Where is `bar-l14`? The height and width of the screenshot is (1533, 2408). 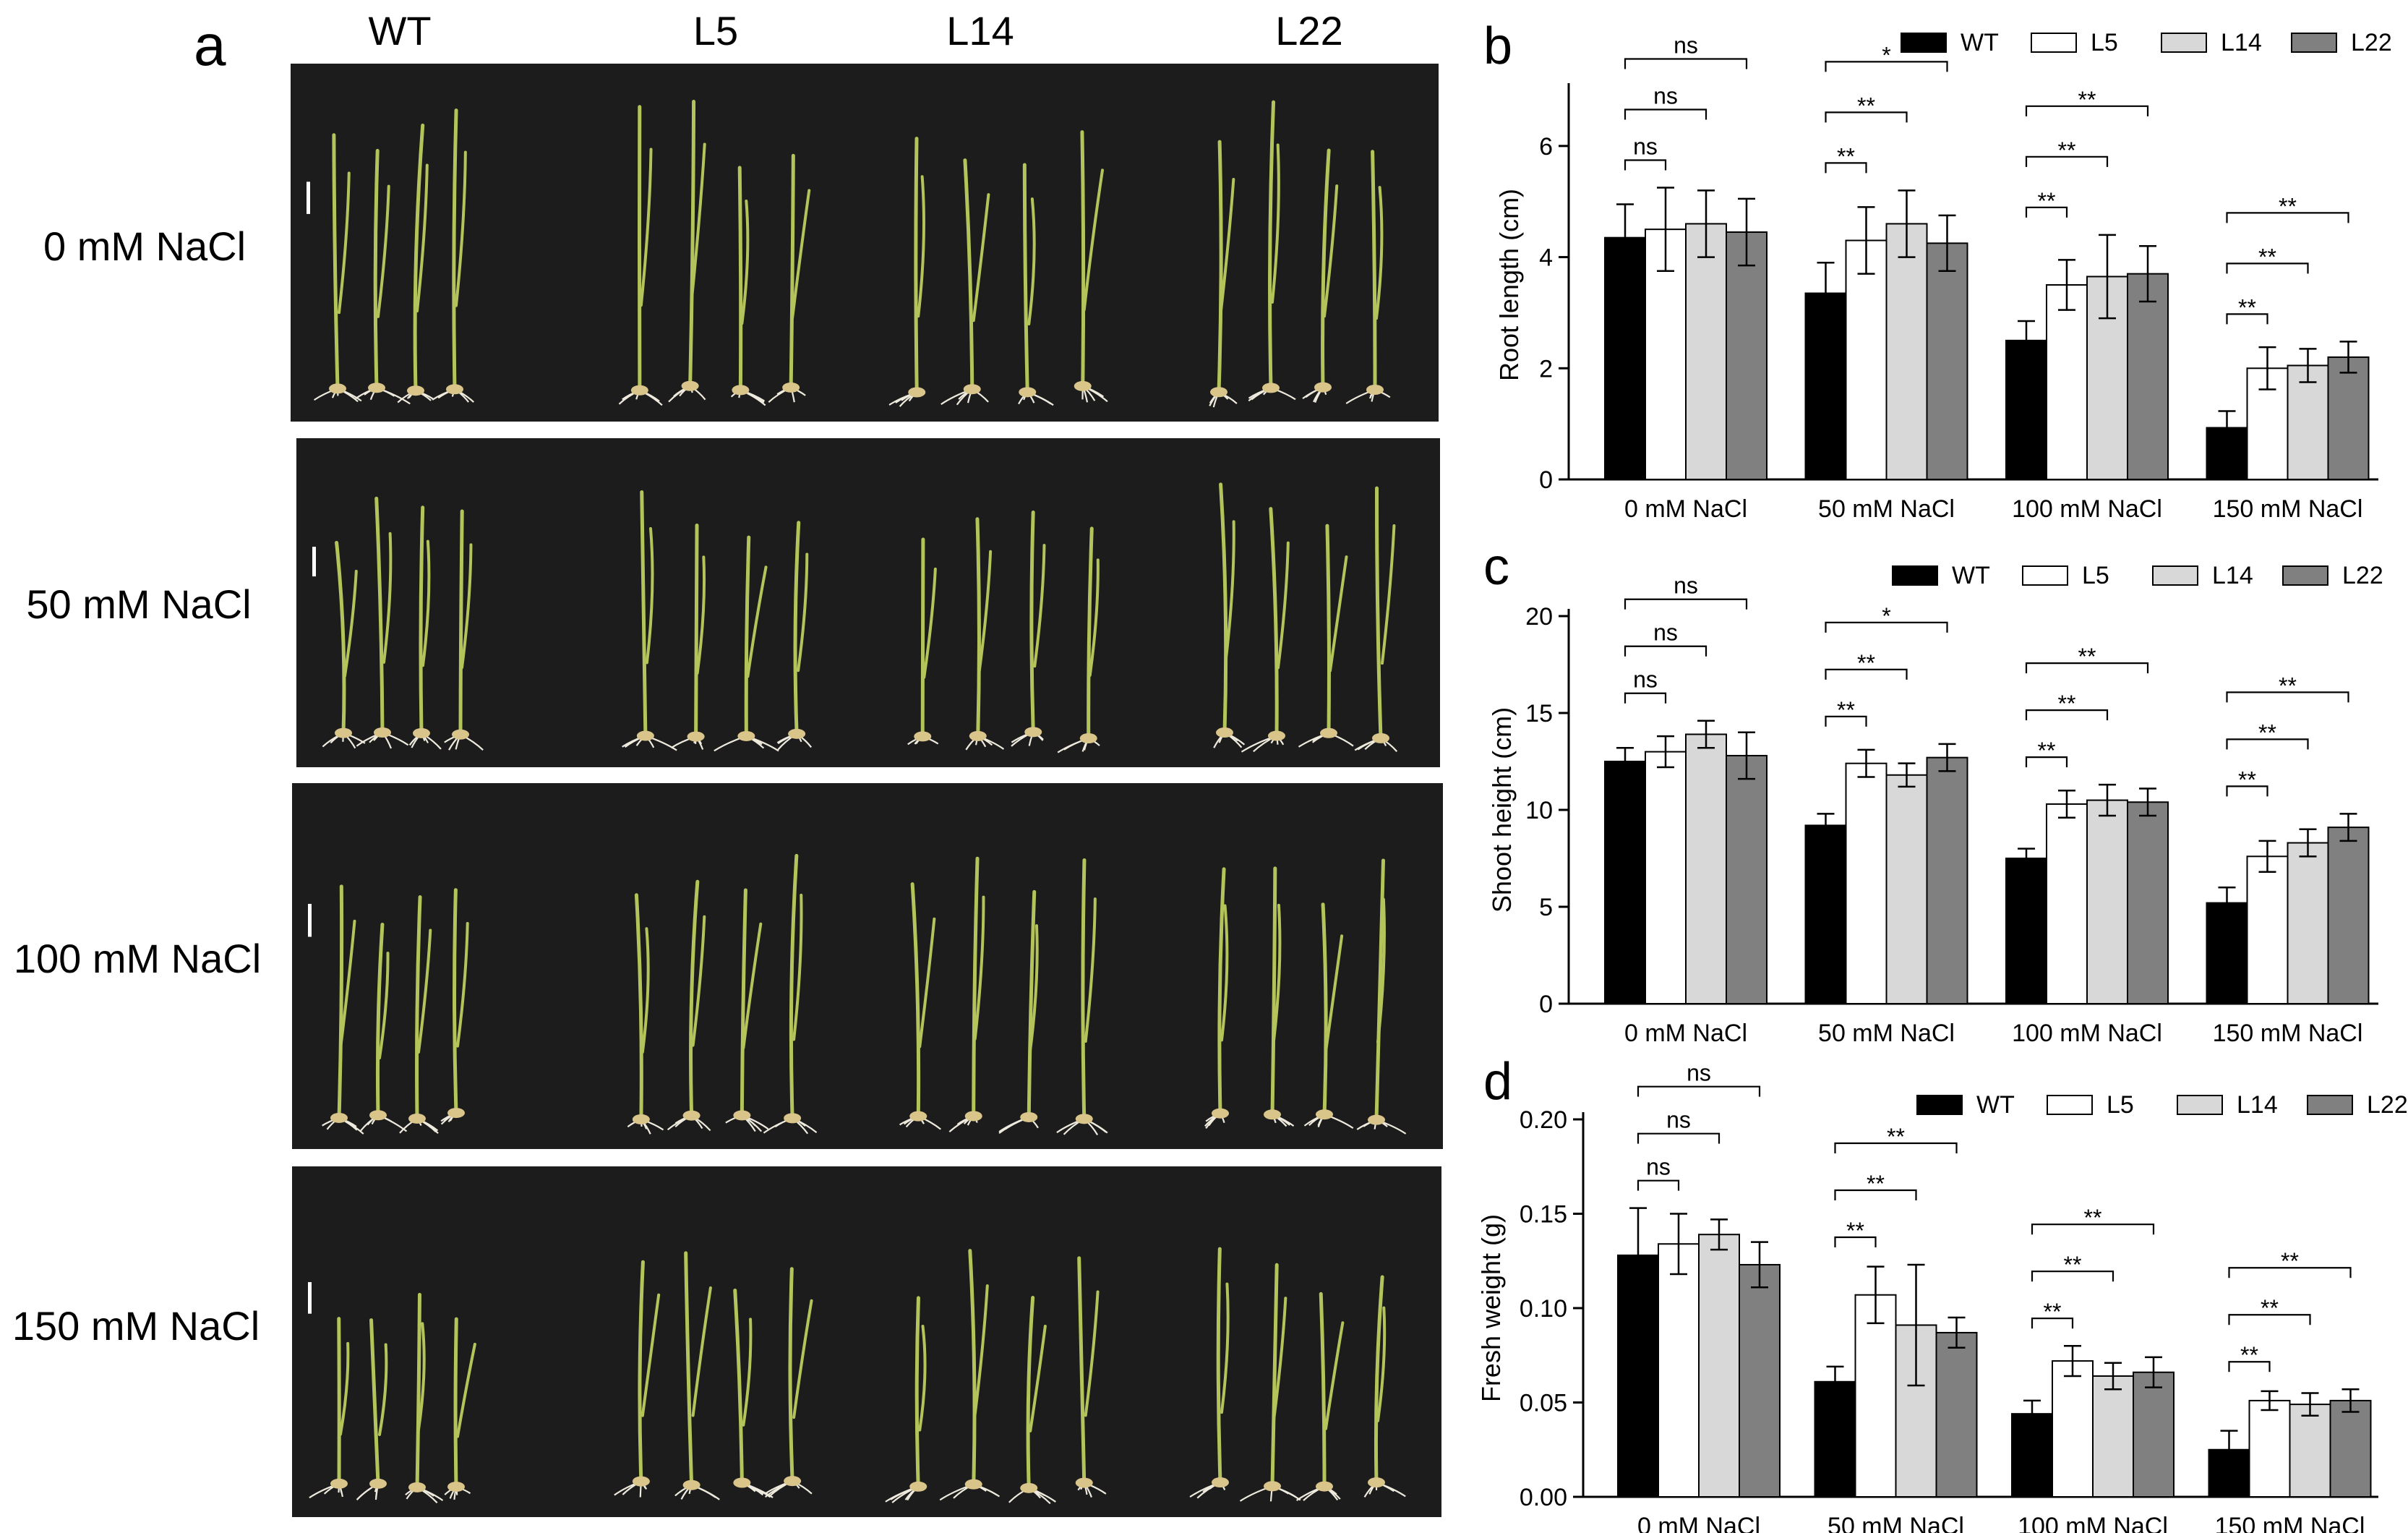 bar-l14 is located at coordinates (2107, 901).